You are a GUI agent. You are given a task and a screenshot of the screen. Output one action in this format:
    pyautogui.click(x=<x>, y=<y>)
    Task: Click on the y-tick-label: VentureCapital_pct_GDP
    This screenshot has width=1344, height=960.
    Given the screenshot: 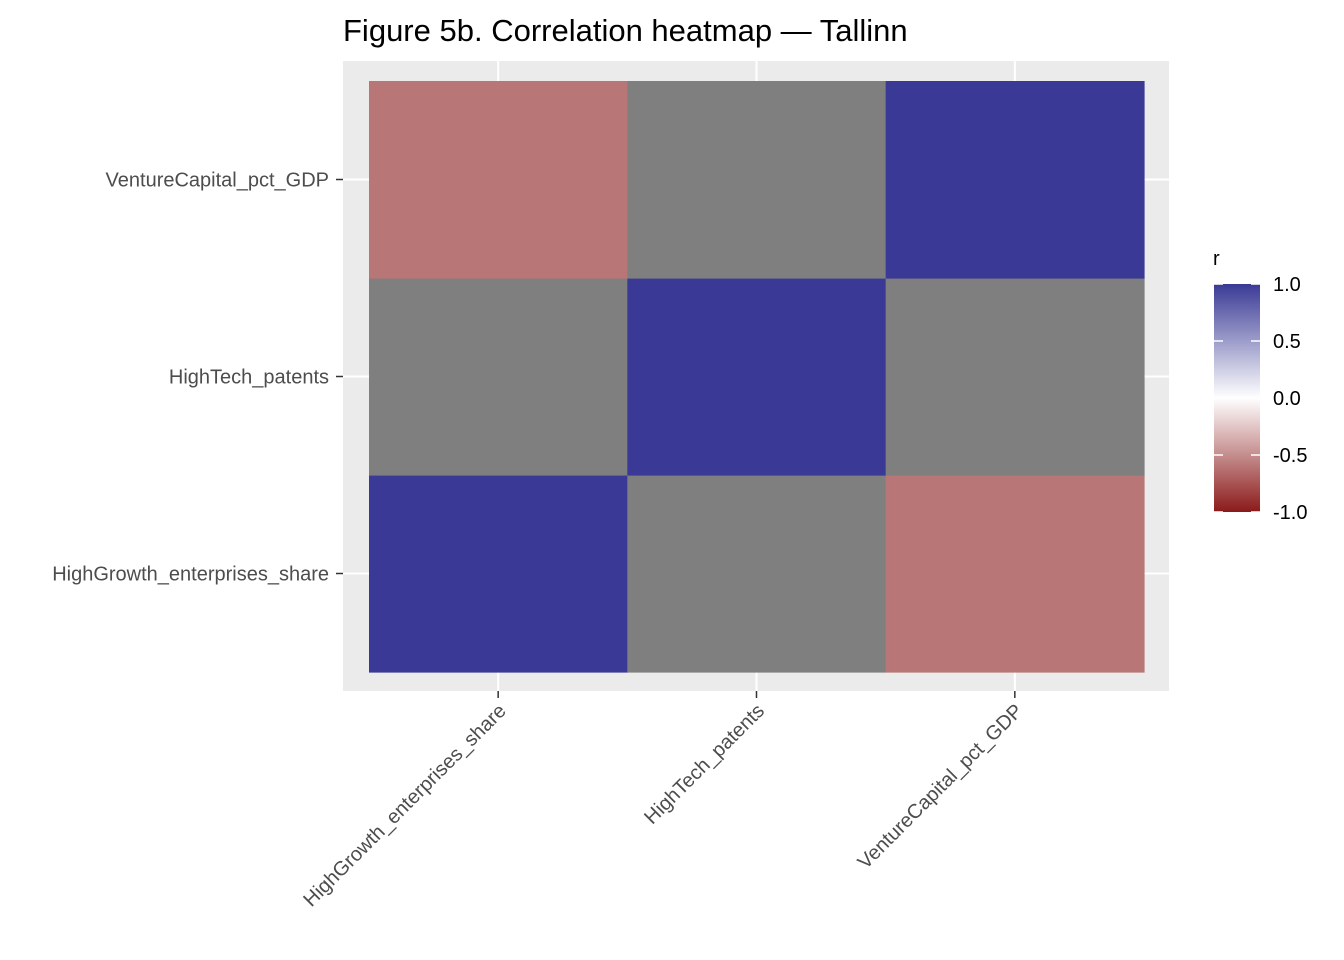 What is the action you would take?
    pyautogui.click(x=217, y=181)
    